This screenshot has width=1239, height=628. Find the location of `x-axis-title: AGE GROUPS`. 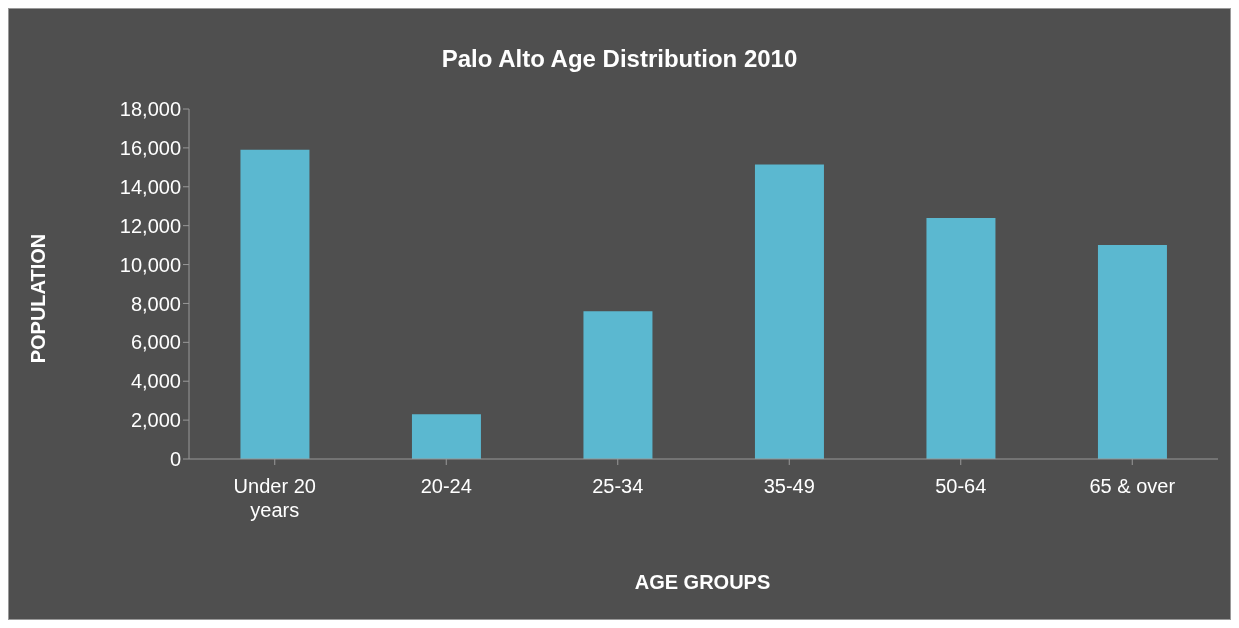

x-axis-title: AGE GROUPS is located at coordinates (702, 582).